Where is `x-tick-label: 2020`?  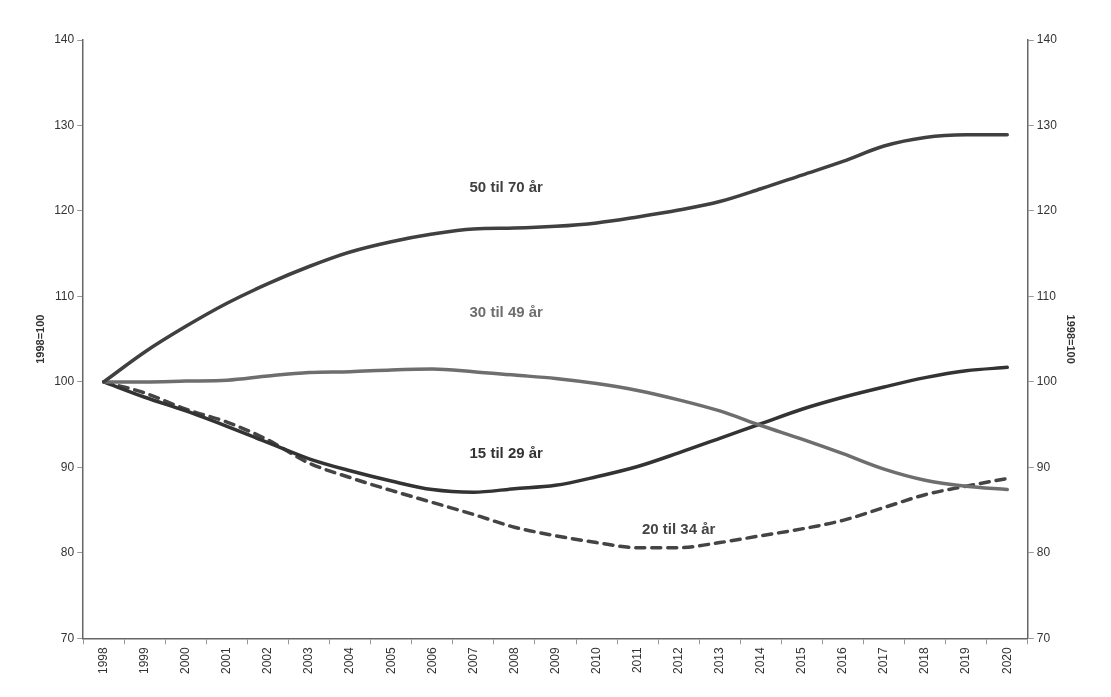
x-tick-label: 2020 is located at coordinates (1006, 660).